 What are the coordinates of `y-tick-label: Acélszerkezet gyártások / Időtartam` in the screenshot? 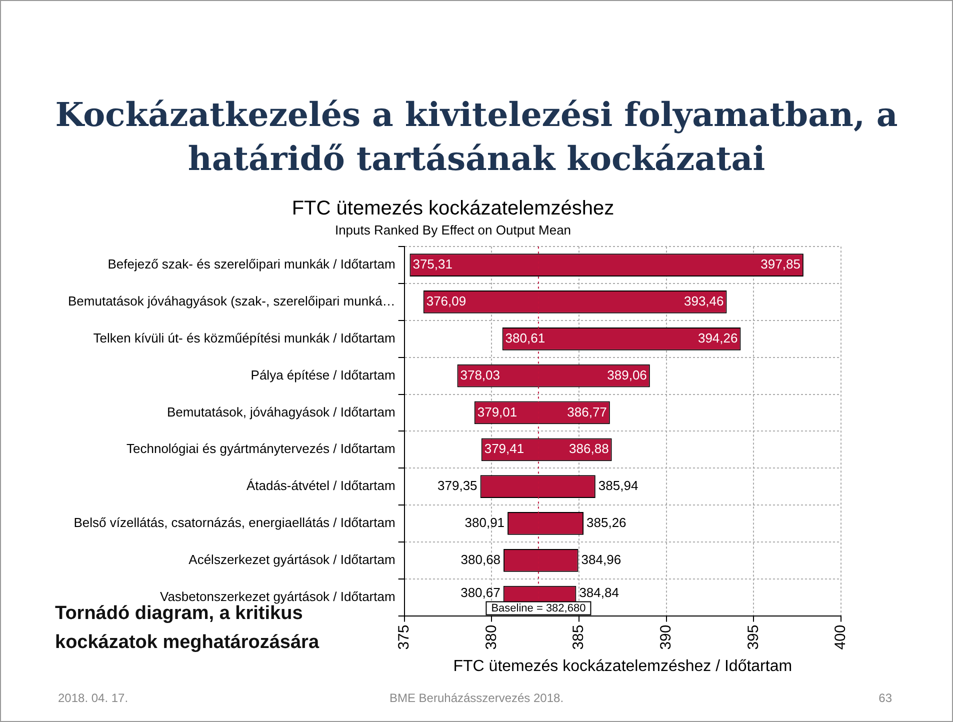 It's located at (292, 559).